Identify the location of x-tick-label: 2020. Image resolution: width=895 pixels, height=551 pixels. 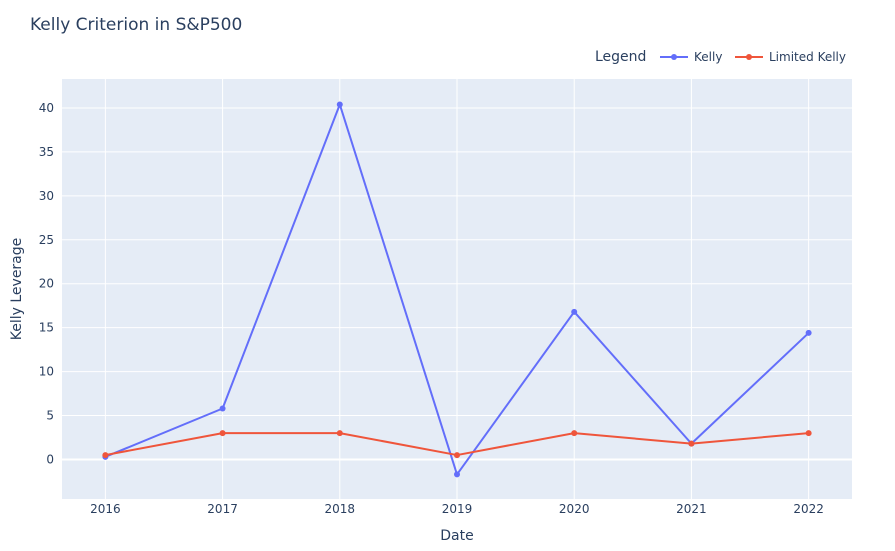
(574, 509).